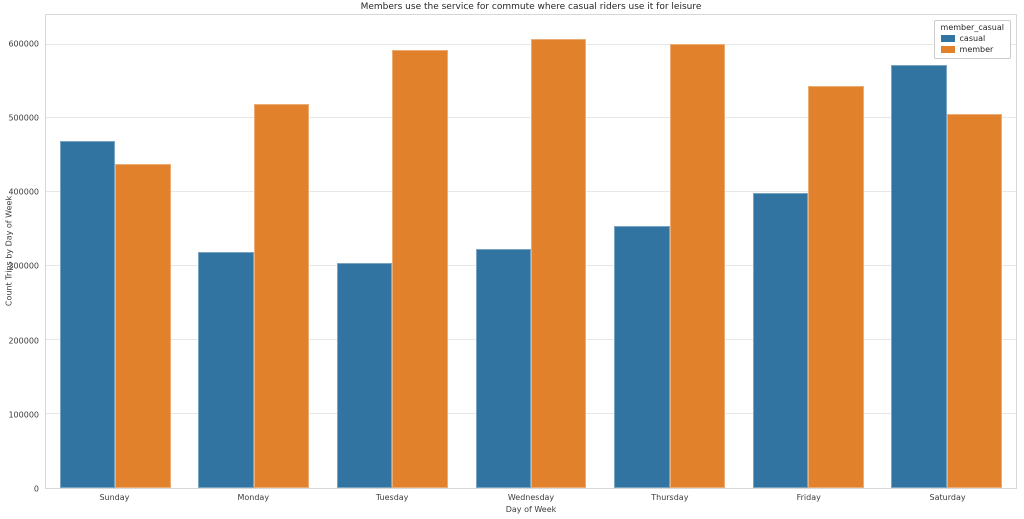 Image resolution: width=1024 pixels, height=519 pixels. Describe the element at coordinates (531, 509) in the screenshot. I see `x-axis-label: Day of Week` at that location.